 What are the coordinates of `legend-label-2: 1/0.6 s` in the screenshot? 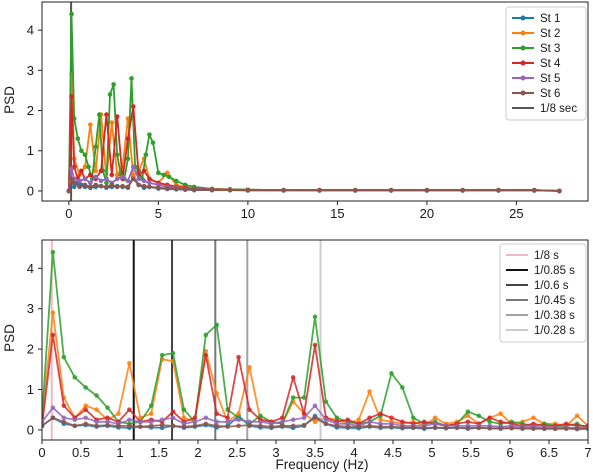 It's located at (551, 286).